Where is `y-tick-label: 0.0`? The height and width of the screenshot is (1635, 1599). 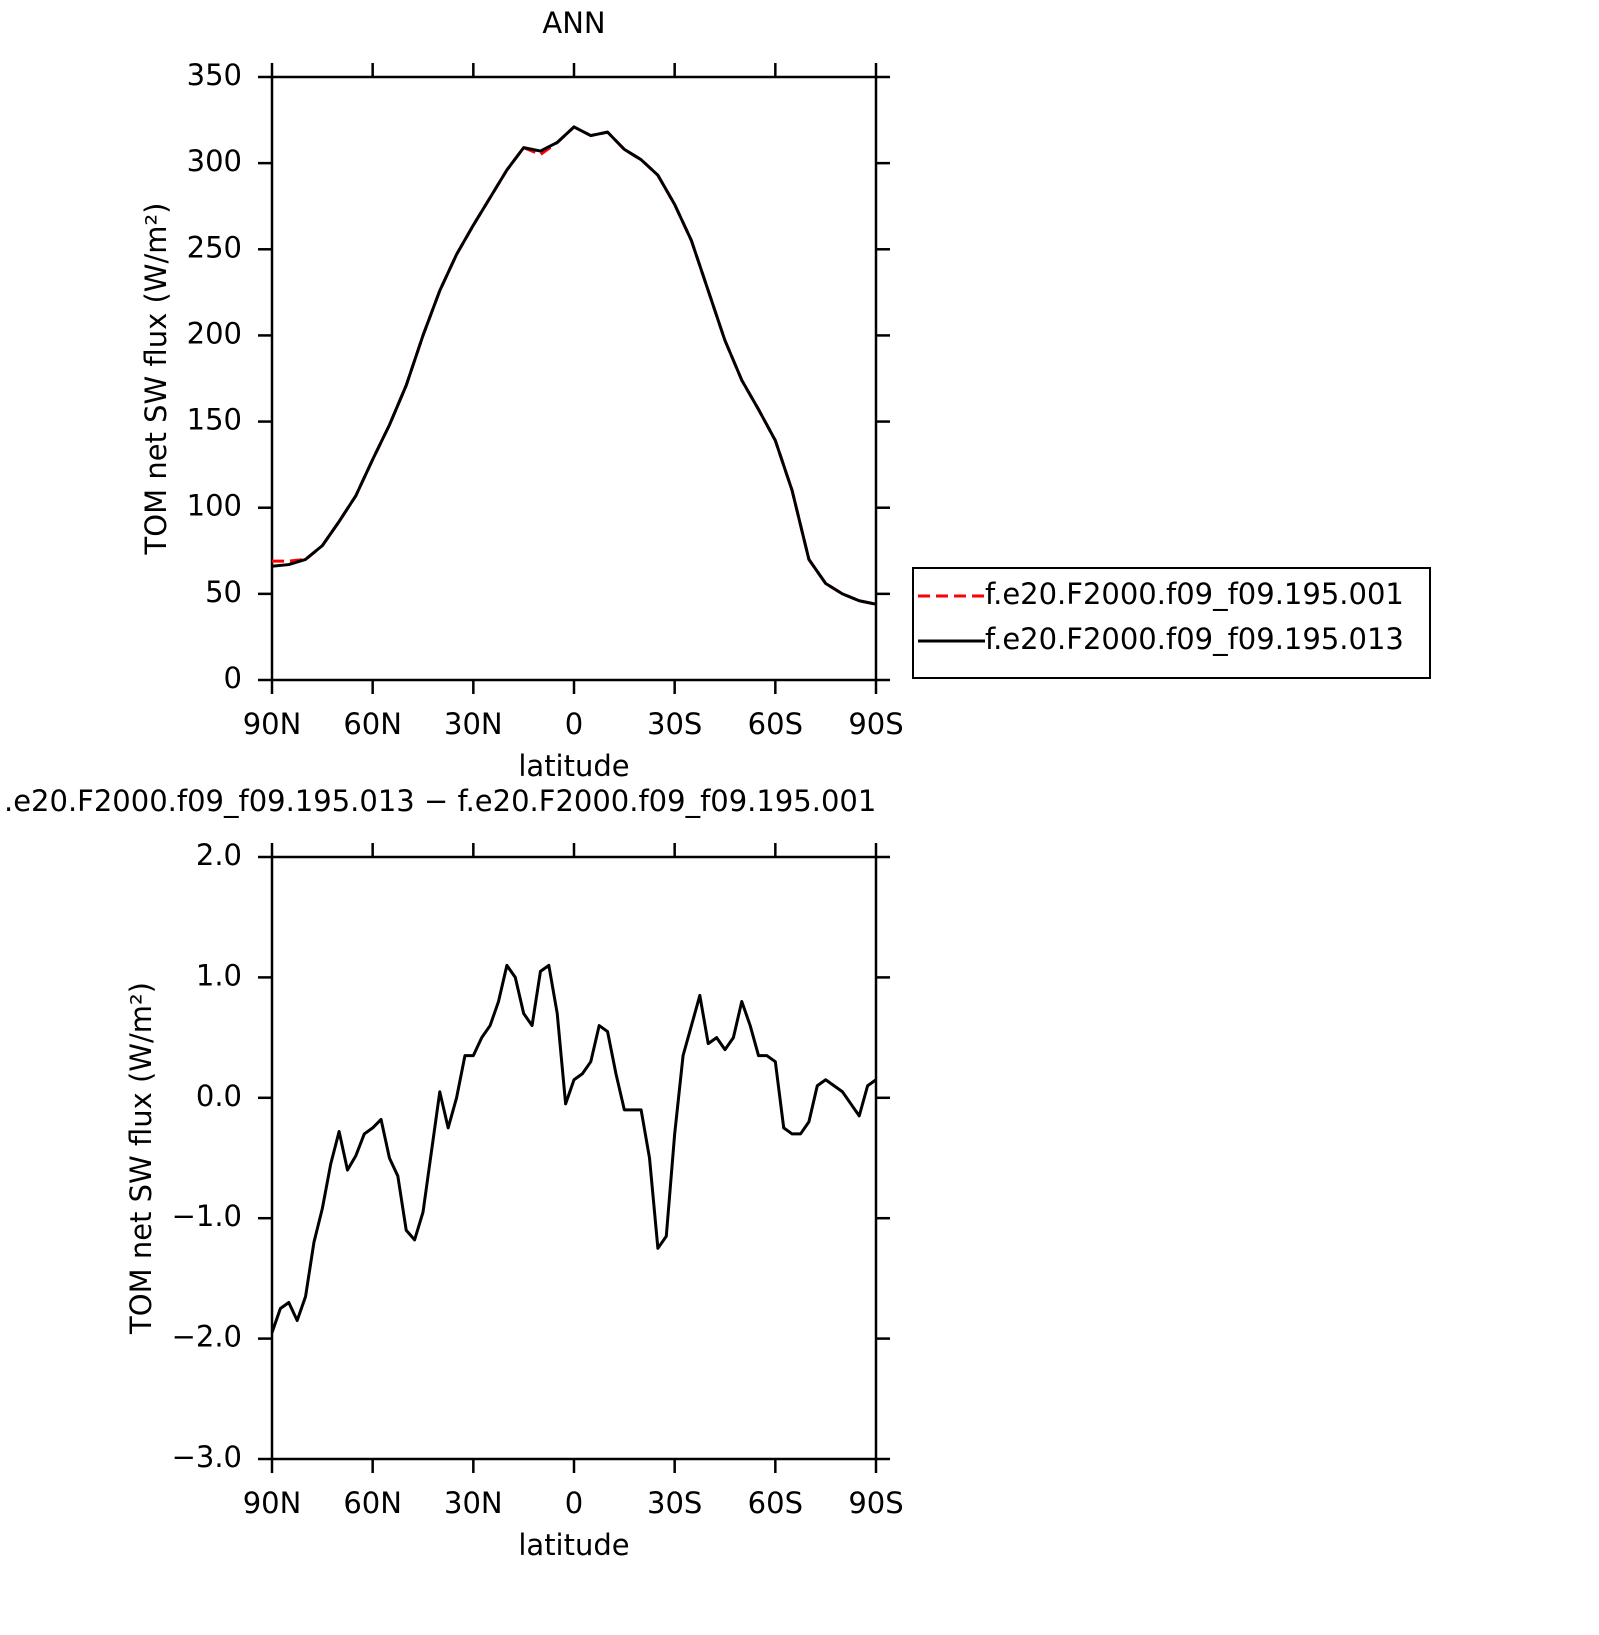 y-tick-label: 0.0 is located at coordinates (219, 1096).